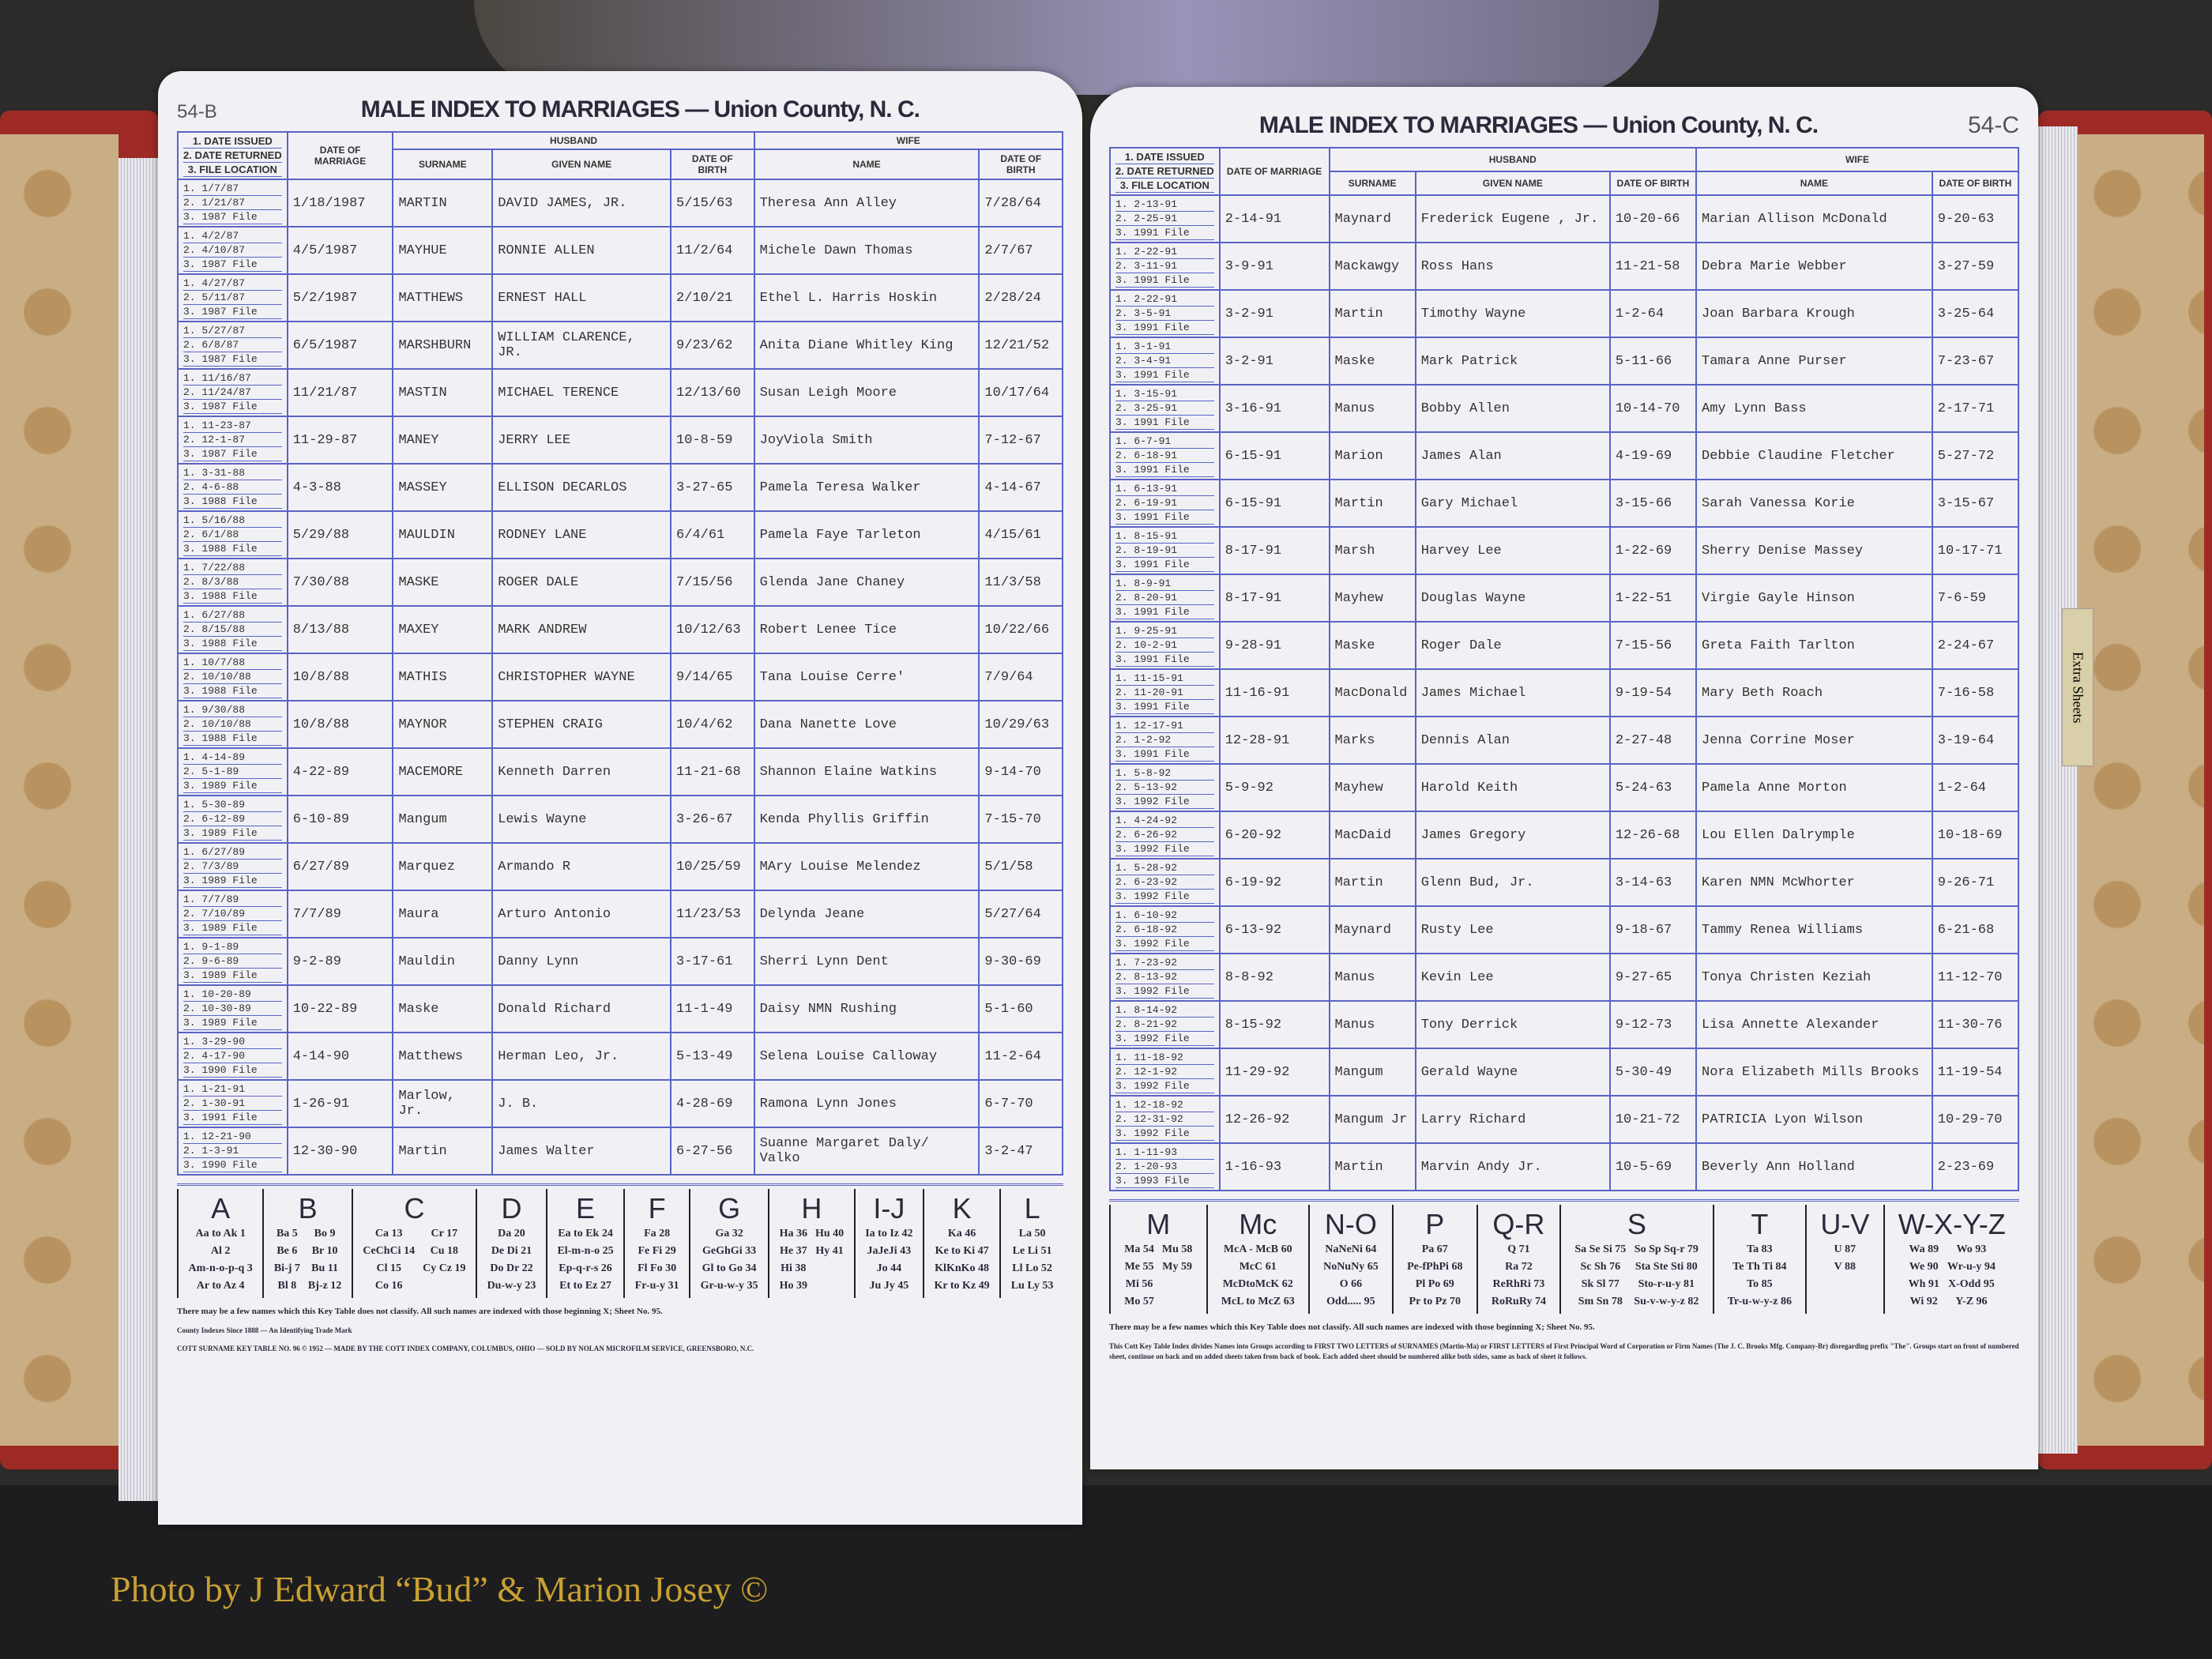  I want to click on key-column-g: G Ga 32 GeGhGi 33 Gl to Go 34 Gr-u-w-y 35, so click(729, 1244).